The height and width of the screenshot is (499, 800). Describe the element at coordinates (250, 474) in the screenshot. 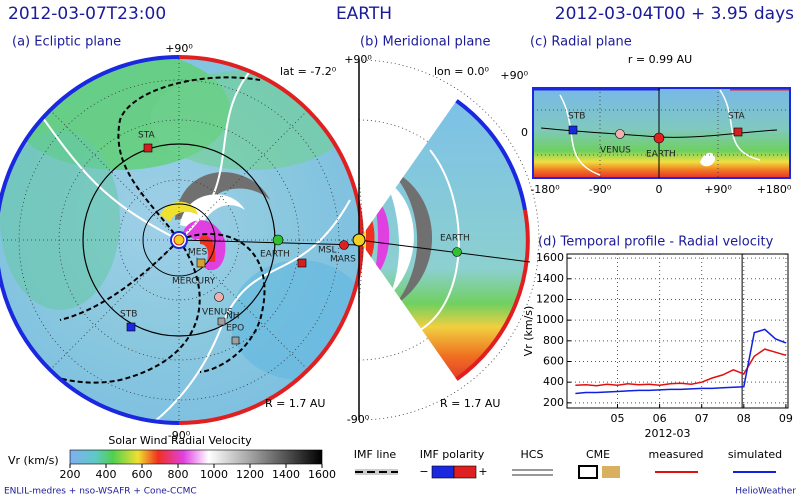

I see `colorbar-tick-label: 1200` at that location.